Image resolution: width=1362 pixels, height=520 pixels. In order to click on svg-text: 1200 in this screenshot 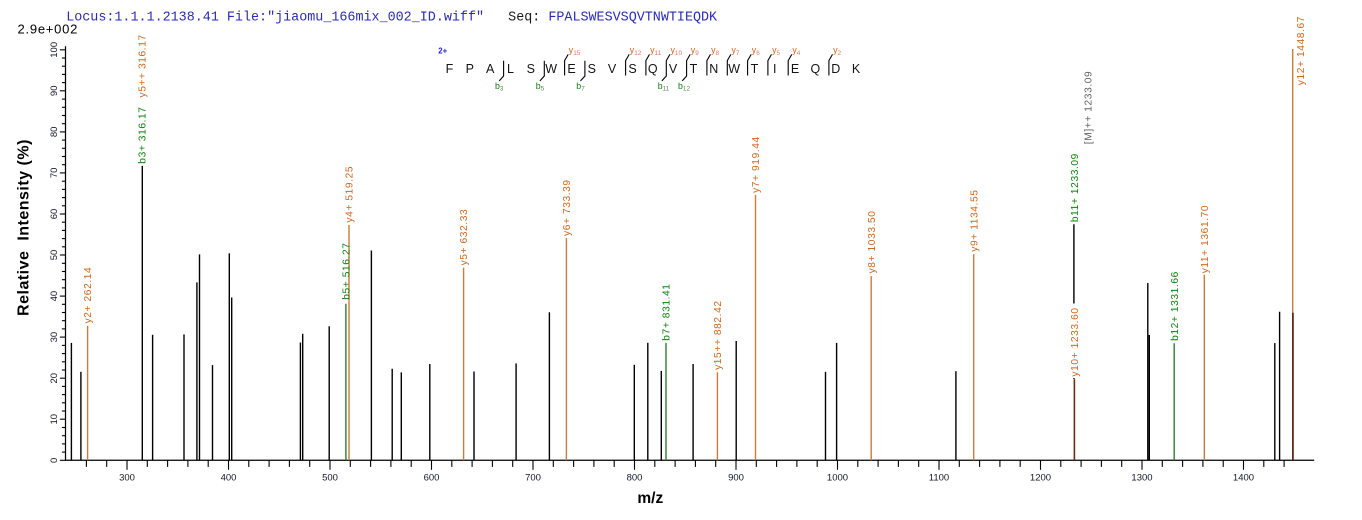, I will do `click(1040, 477)`.